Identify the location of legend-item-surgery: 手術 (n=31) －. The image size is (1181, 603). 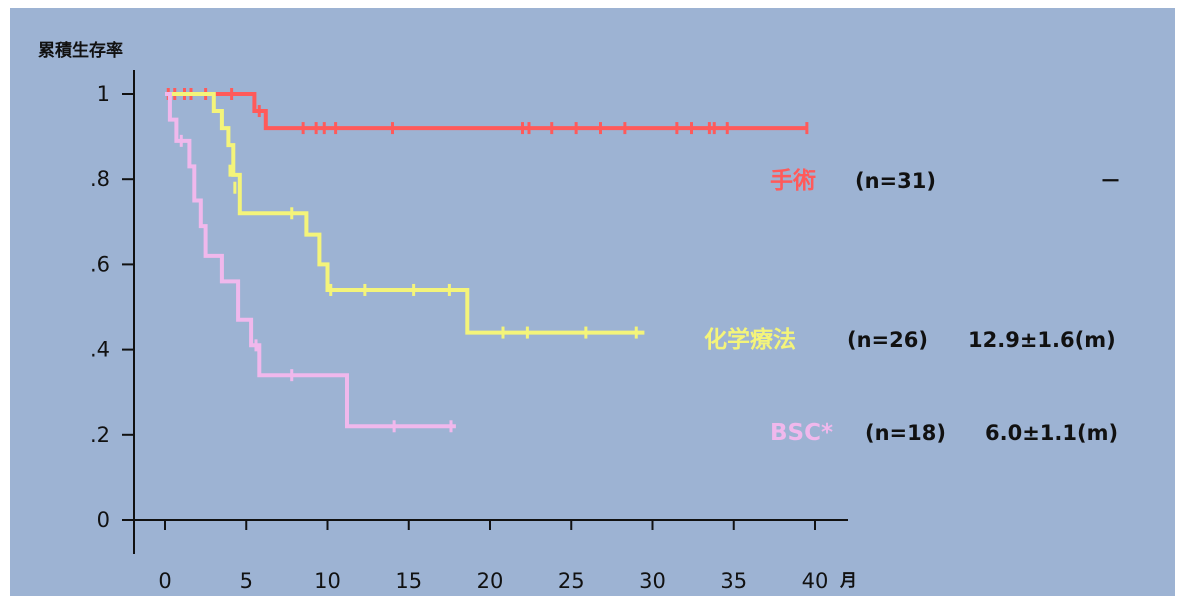
(945, 180).